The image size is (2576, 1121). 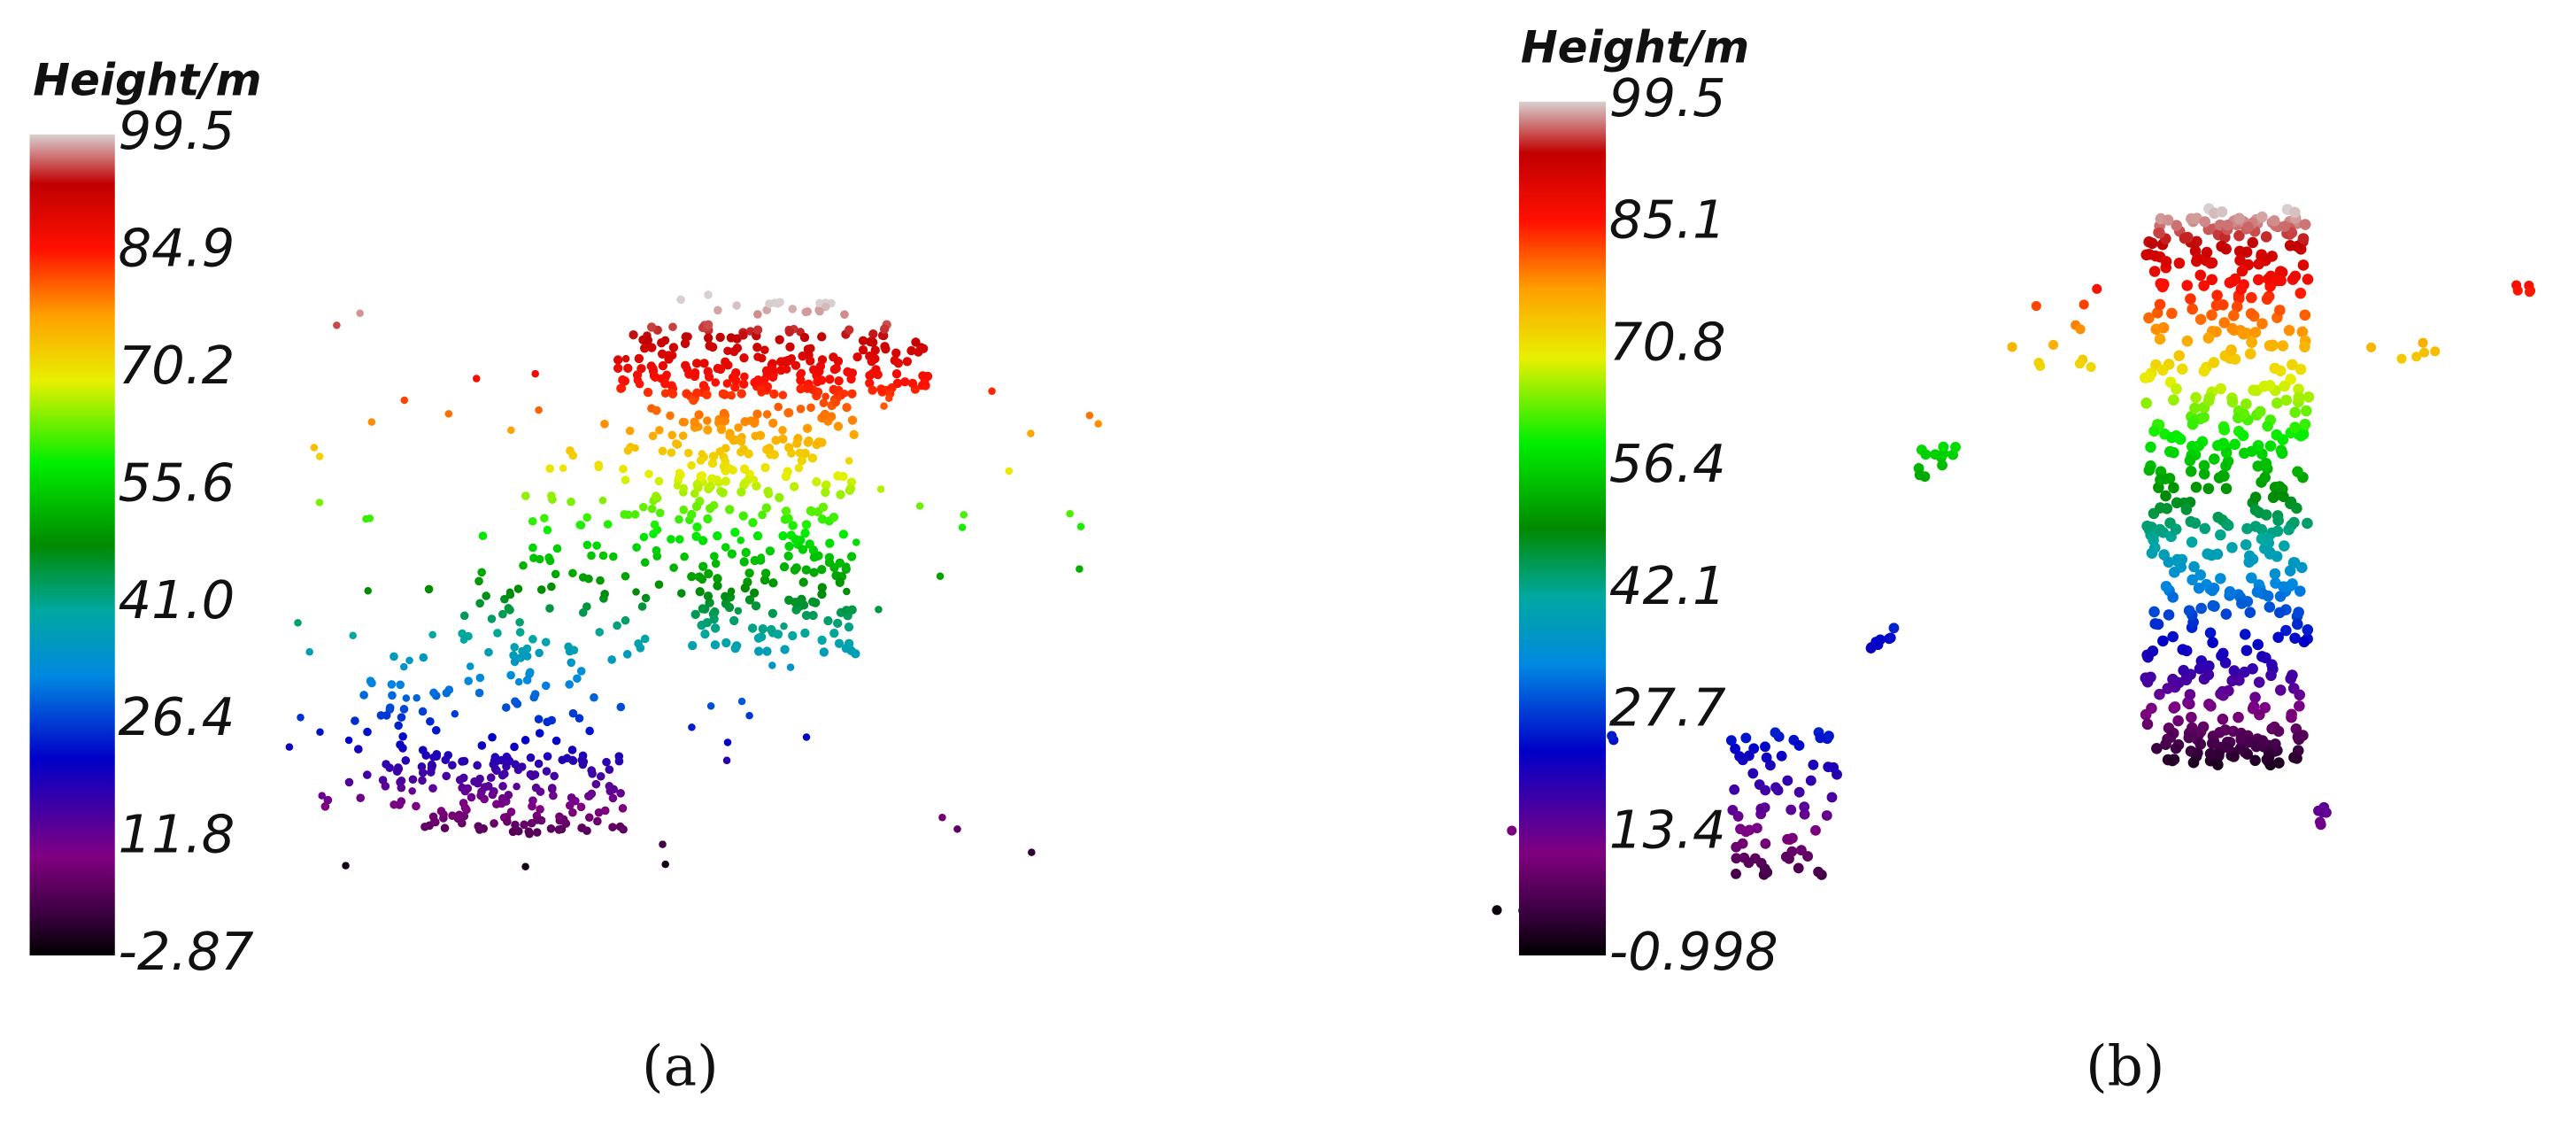 What do you see at coordinates (176, 599) in the screenshot?
I see `colorbar-tick-label: 41.0` at bounding box center [176, 599].